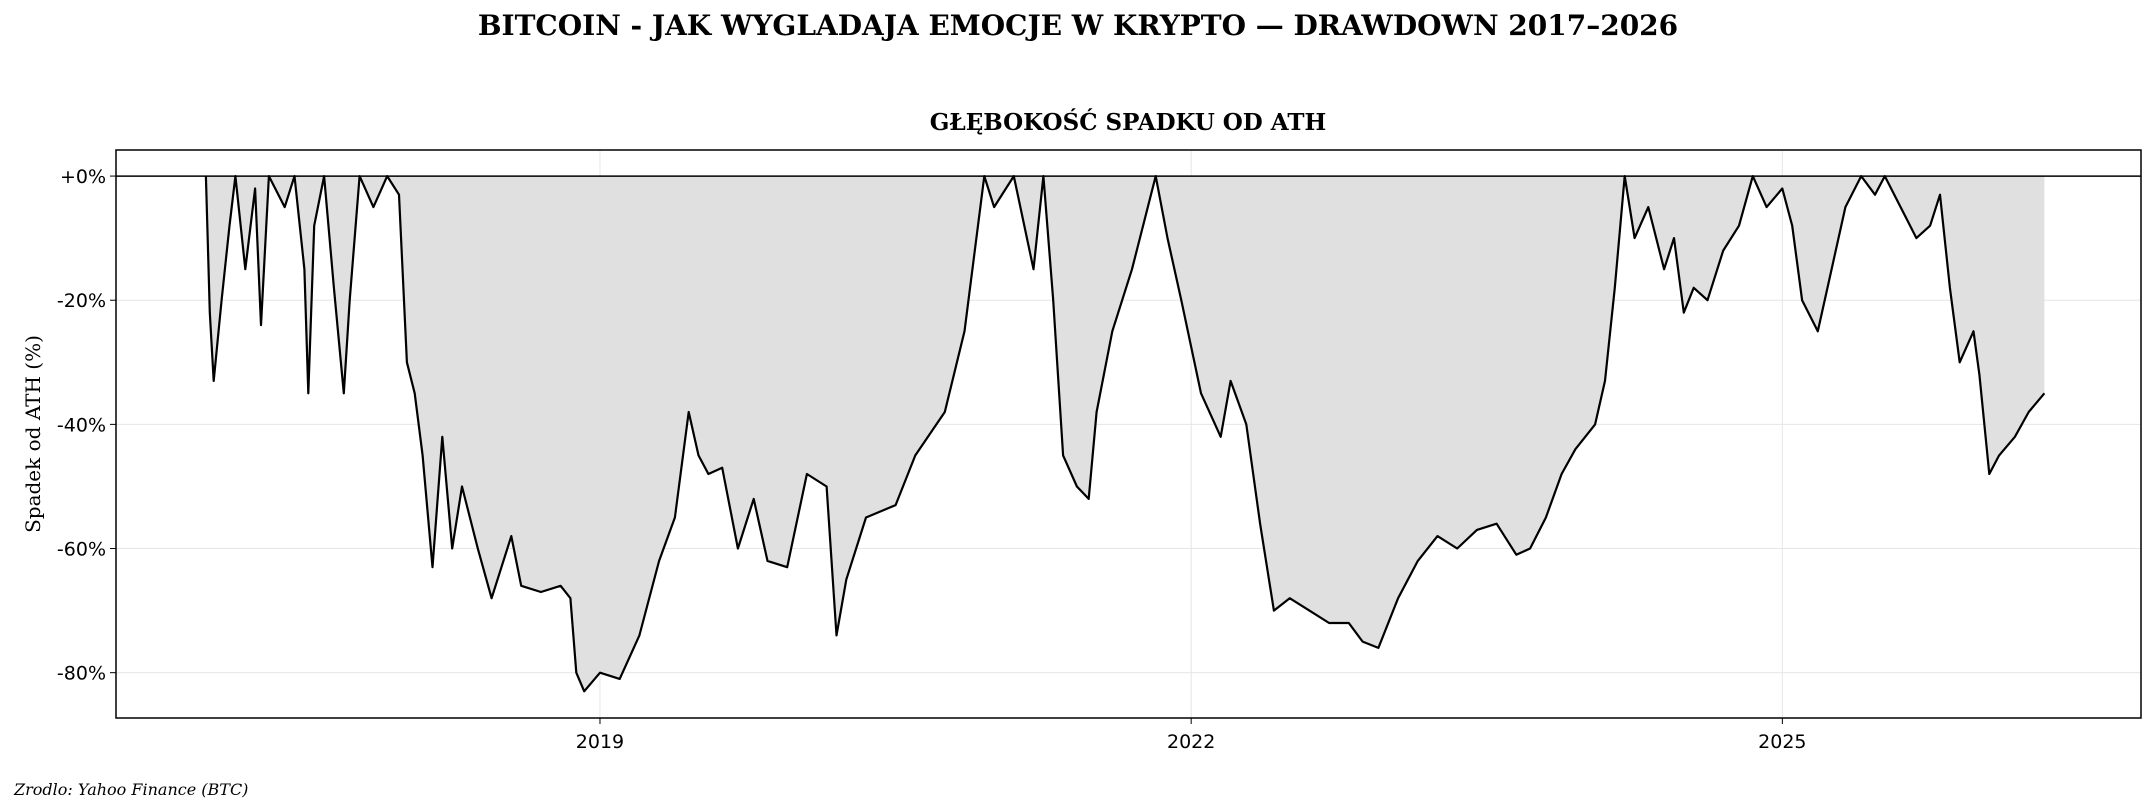  I want to click on x-tick-label: 2022, so click(1191, 742).